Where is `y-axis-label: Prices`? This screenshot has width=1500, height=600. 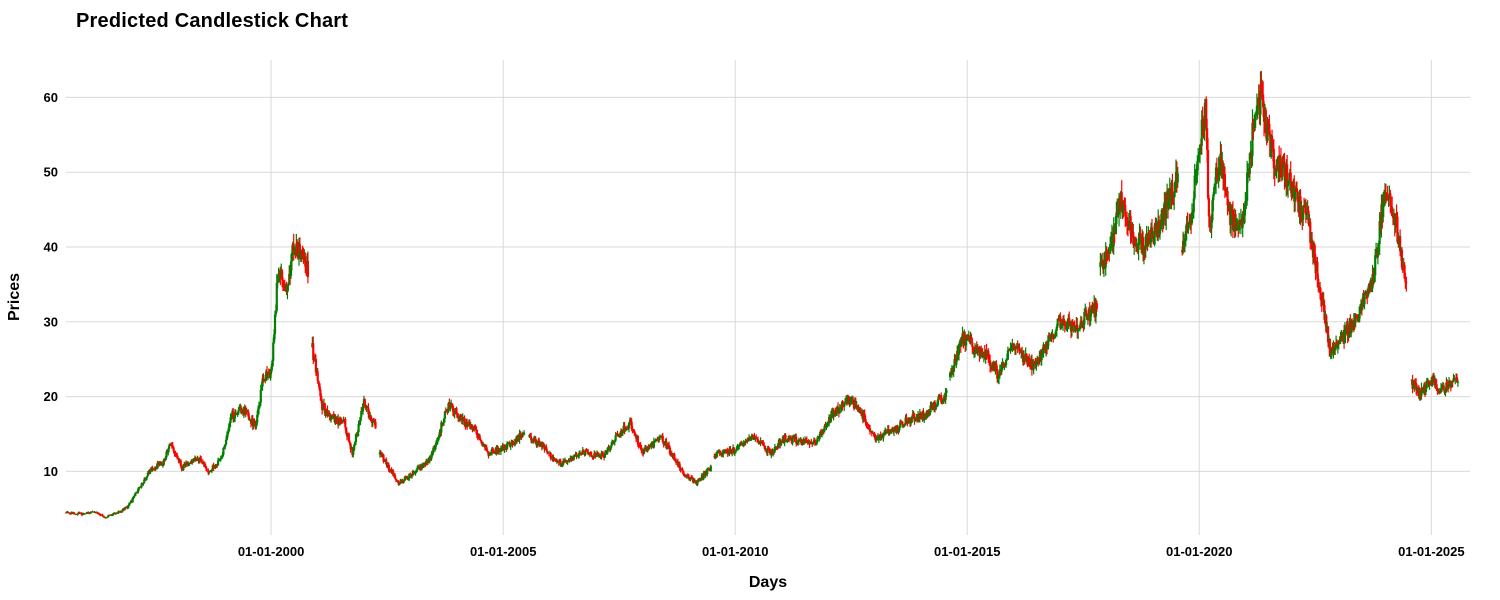 y-axis-label: Prices is located at coordinates (14, 297).